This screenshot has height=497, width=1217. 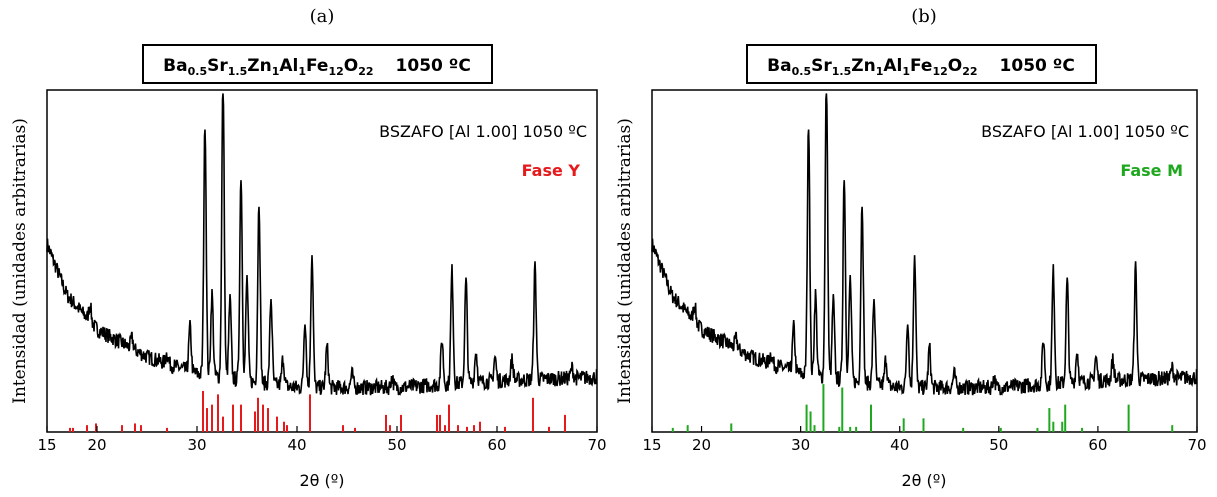 What do you see at coordinates (317, 67) in the screenshot?
I see `panel-a-title: Ba0.5Sr1.5Zn1Al1Fe12O22 1050 ºC` at bounding box center [317, 67].